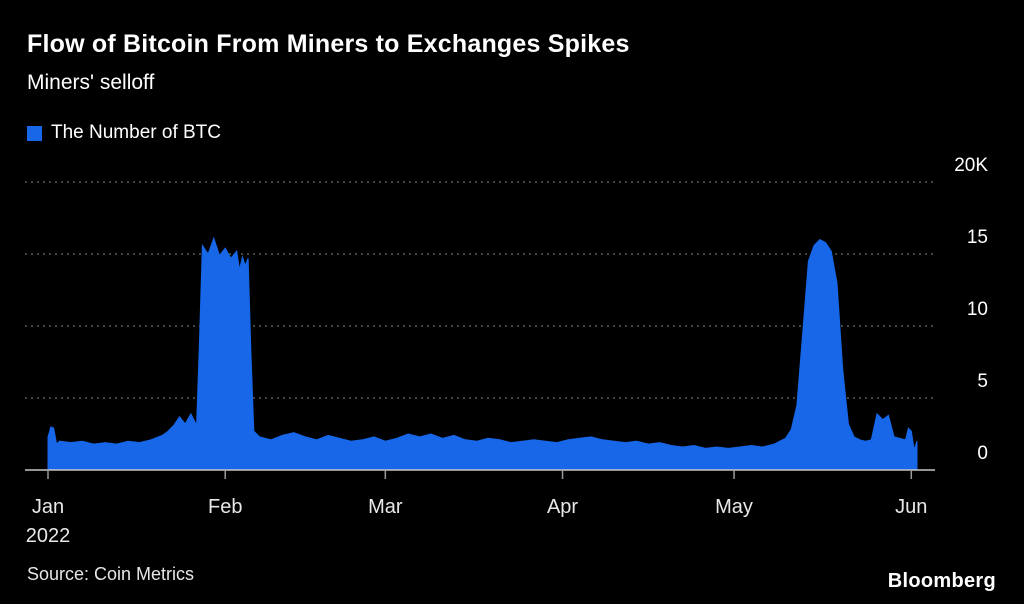 The height and width of the screenshot is (604, 1024). What do you see at coordinates (111, 574) in the screenshot?
I see `source-note: Source: Coin Metrics` at bounding box center [111, 574].